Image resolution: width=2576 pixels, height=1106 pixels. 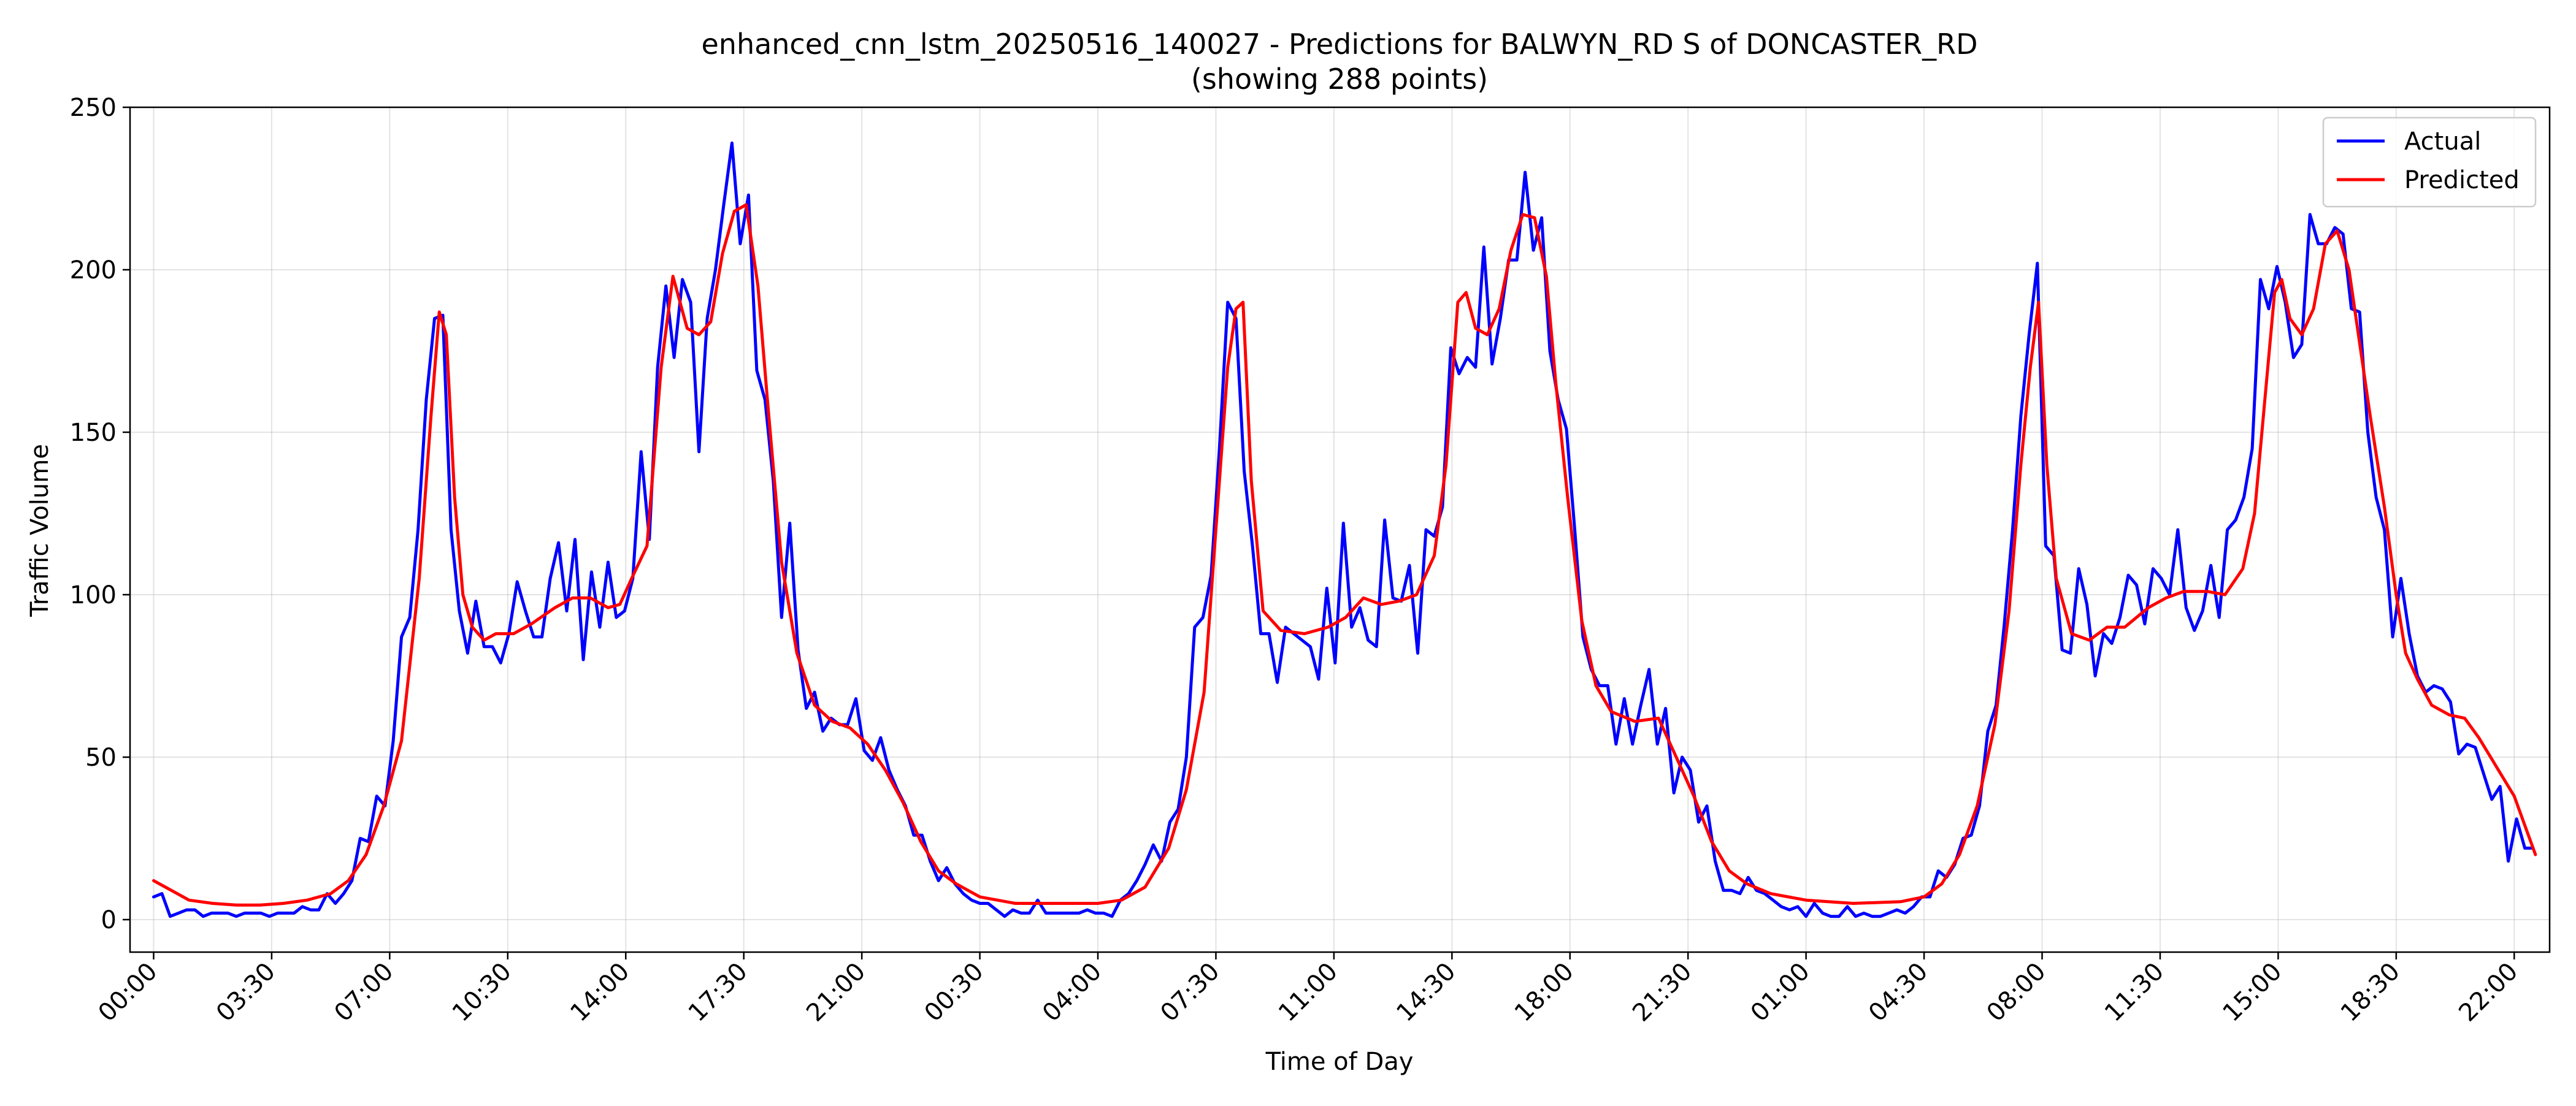 I want to click on y-tick-label: 100, so click(x=93, y=595).